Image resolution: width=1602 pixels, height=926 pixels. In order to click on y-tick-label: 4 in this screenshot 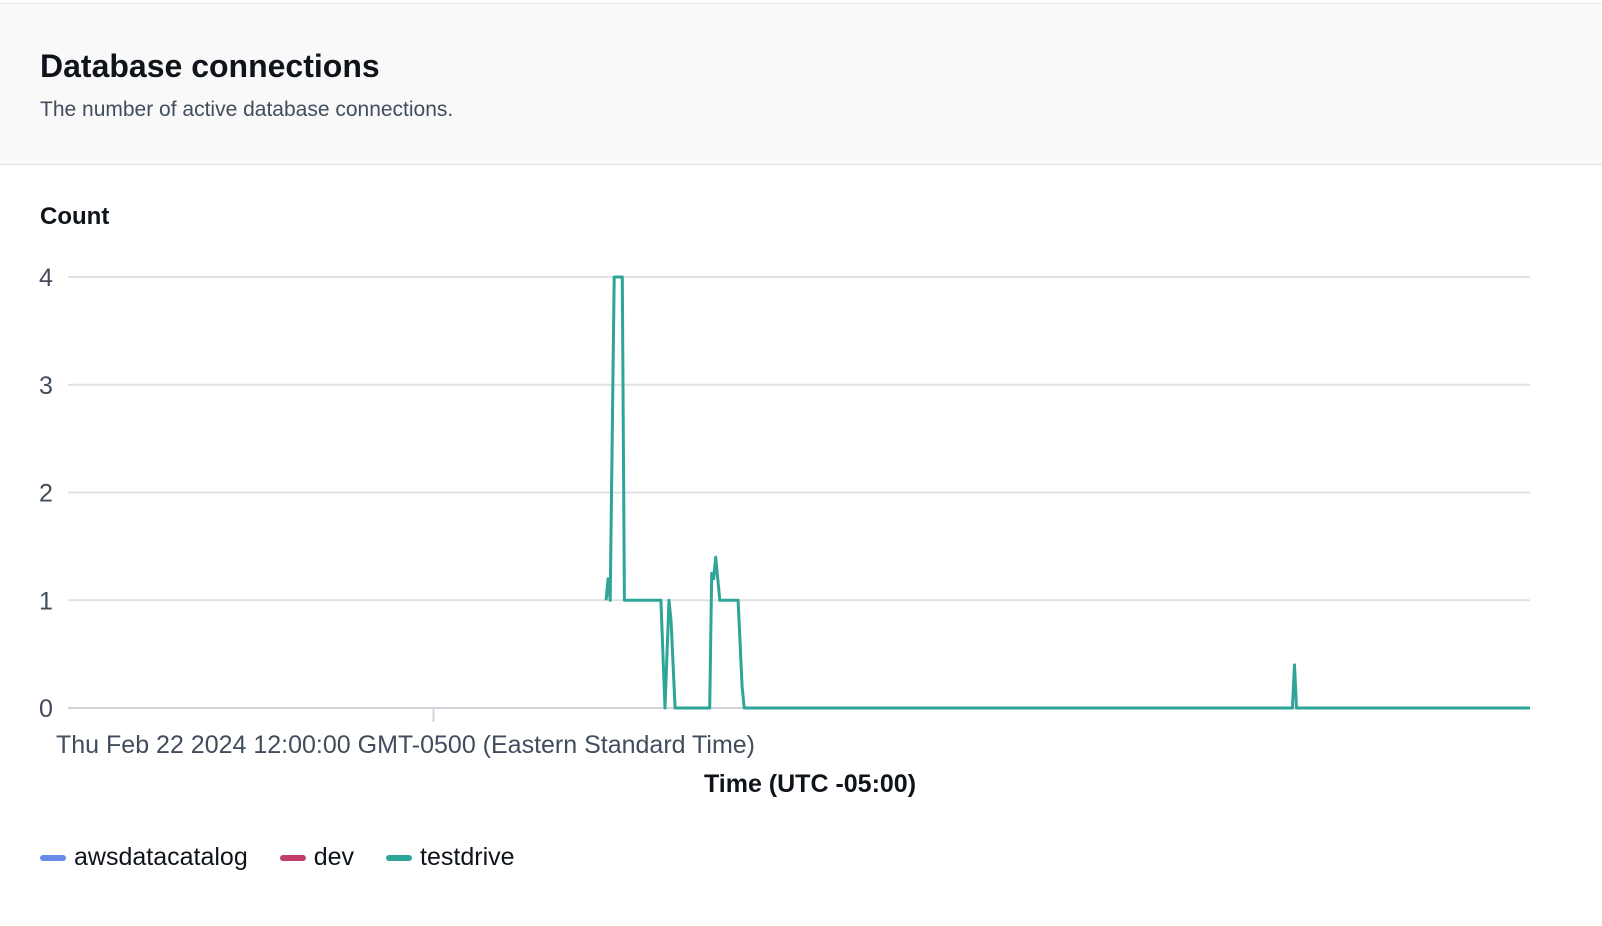, I will do `click(46, 278)`.